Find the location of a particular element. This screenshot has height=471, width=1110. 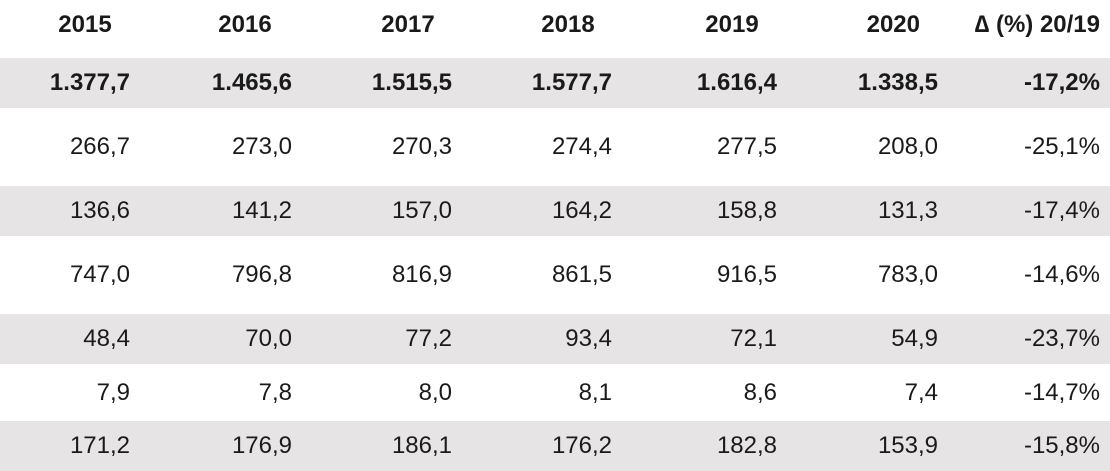

table-cell: 72,1 is located at coordinates (753, 338).